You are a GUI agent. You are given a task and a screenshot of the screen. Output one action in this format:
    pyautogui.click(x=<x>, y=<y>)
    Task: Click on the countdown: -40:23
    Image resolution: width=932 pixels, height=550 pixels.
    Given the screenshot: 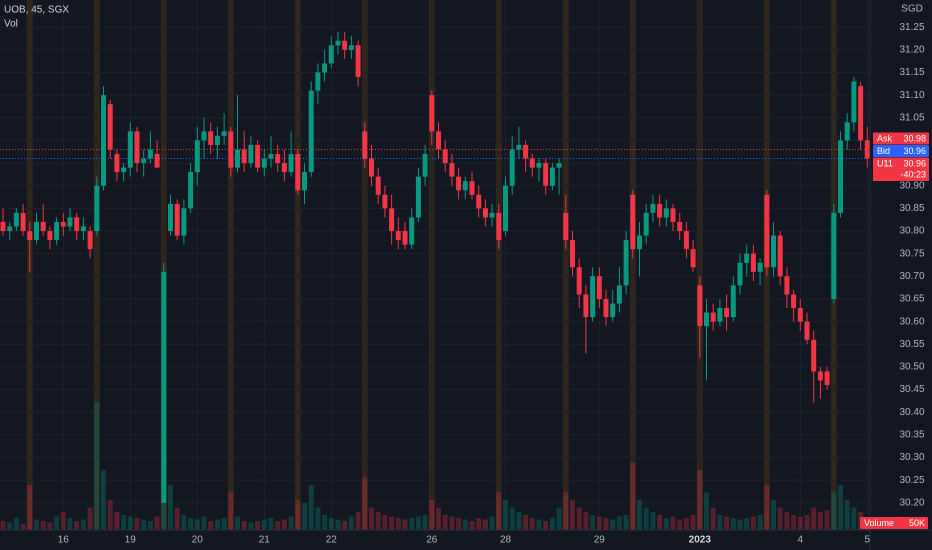 What is the action you would take?
    pyautogui.click(x=913, y=174)
    